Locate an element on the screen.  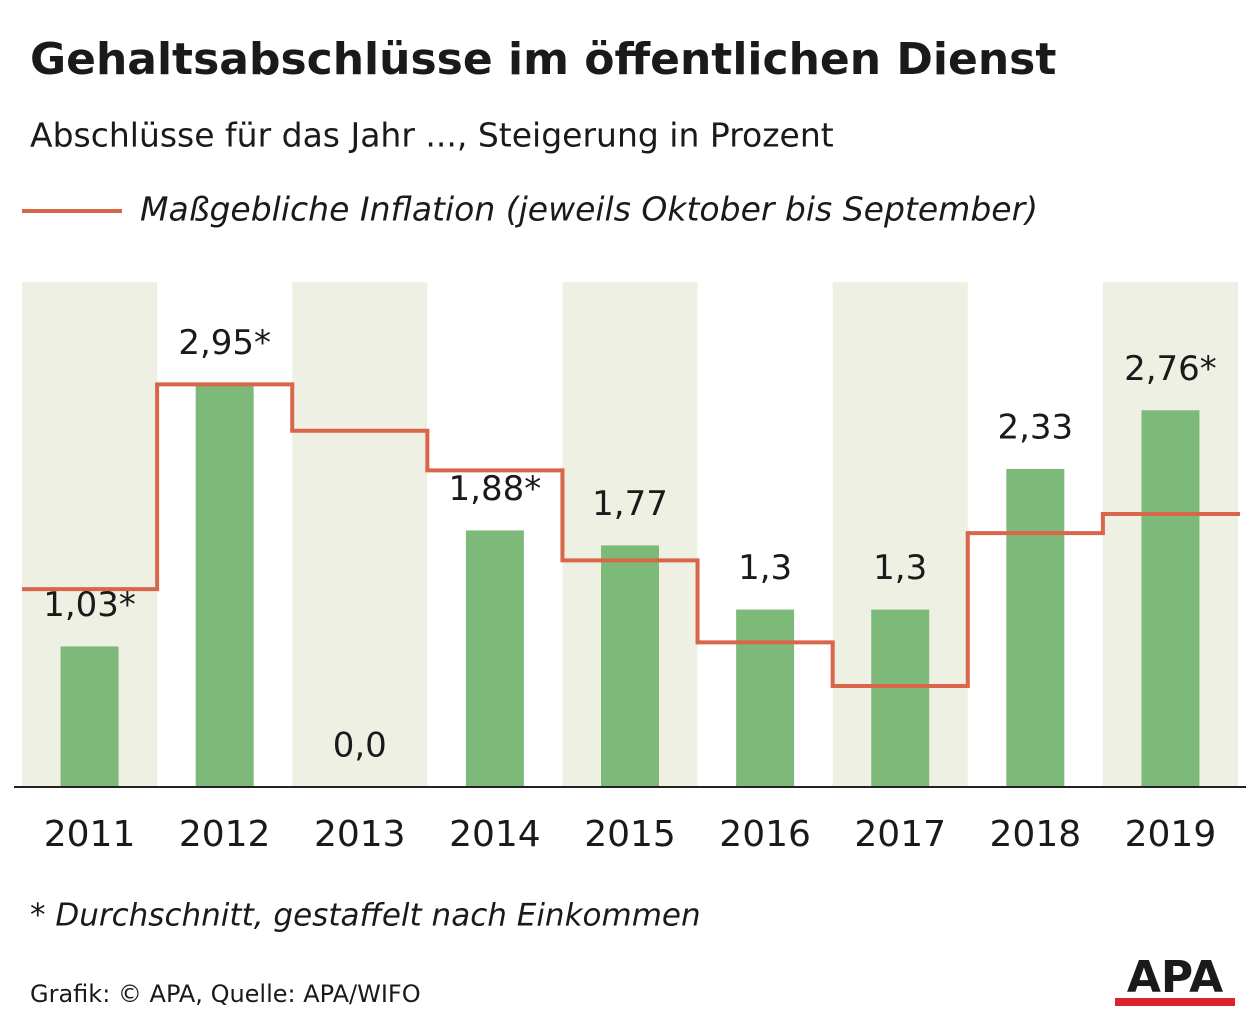
value-label: 0,0 is located at coordinates (360, 746).